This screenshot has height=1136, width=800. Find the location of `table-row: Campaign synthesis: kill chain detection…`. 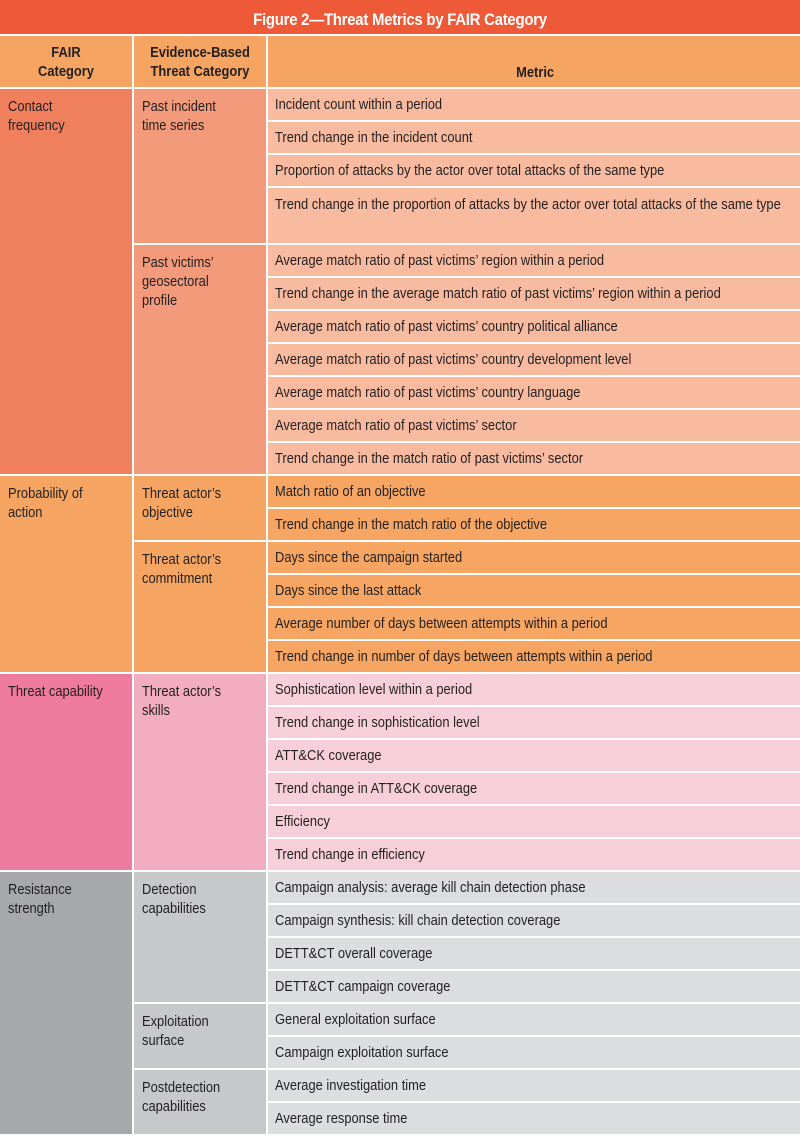

table-row: Campaign synthesis: kill chain detection… is located at coordinates (400, 921).